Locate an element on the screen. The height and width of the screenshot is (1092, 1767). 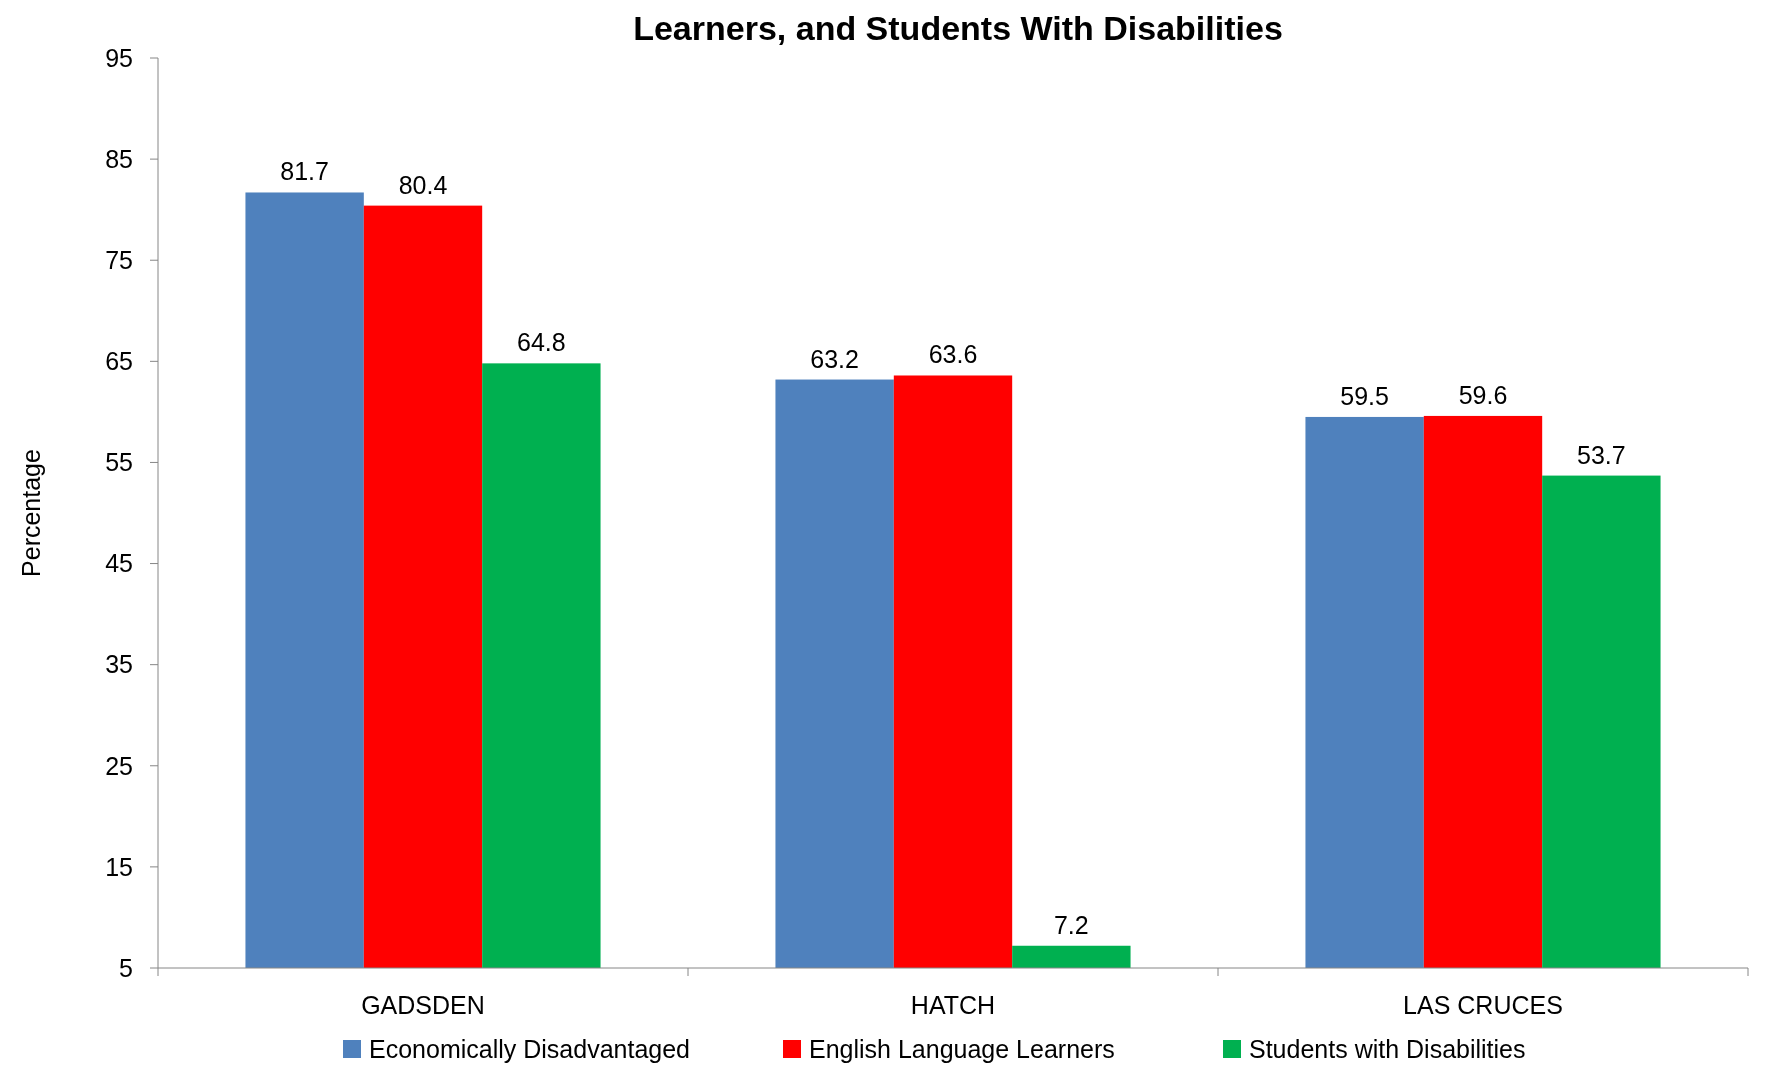
x-tick-label: GADSDEN is located at coordinates (423, 1005).